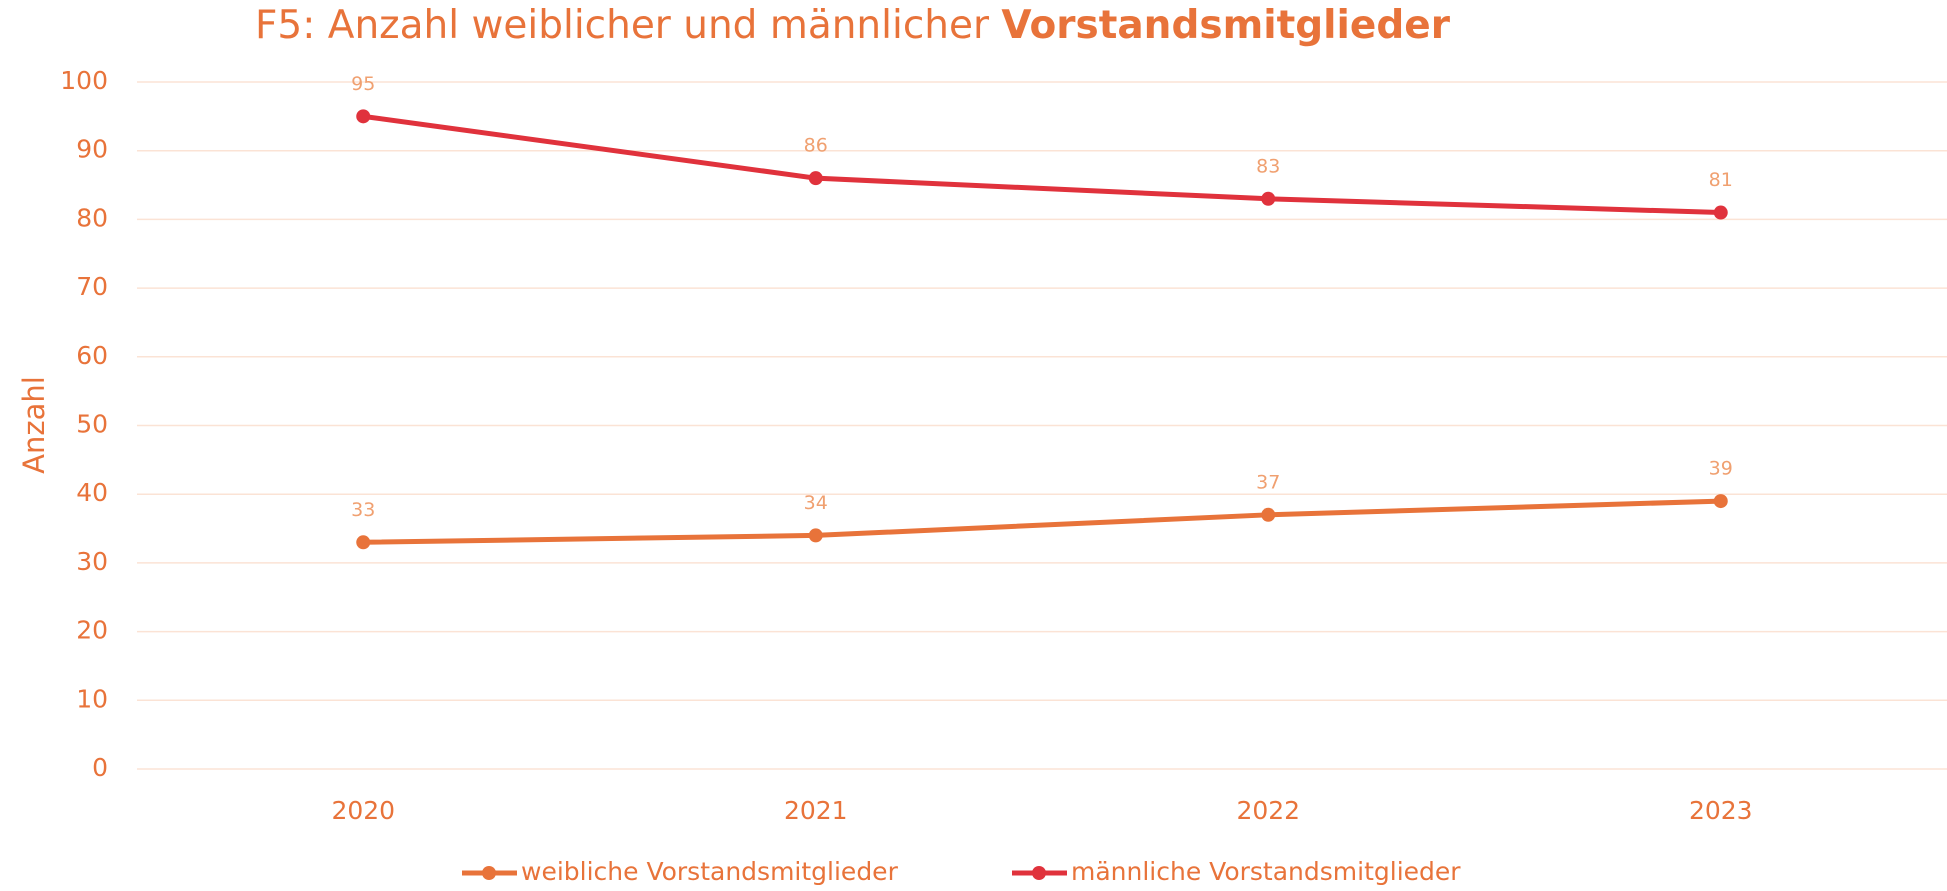 This screenshot has width=1947, height=891. Describe the element at coordinates (816, 503) in the screenshot. I see `data-label: 34` at that location.